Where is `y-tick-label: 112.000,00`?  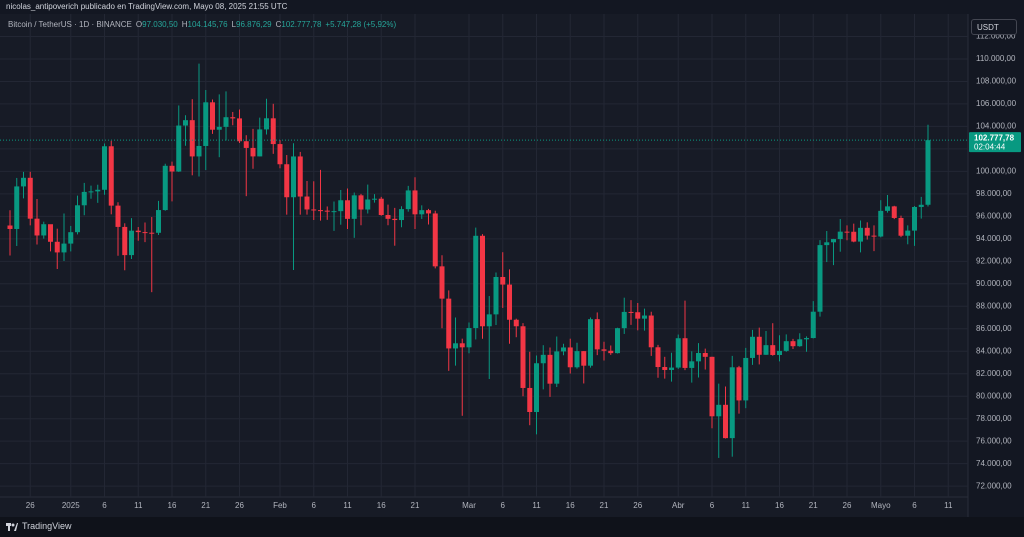 y-tick-label: 112.000,00 is located at coordinates (996, 36).